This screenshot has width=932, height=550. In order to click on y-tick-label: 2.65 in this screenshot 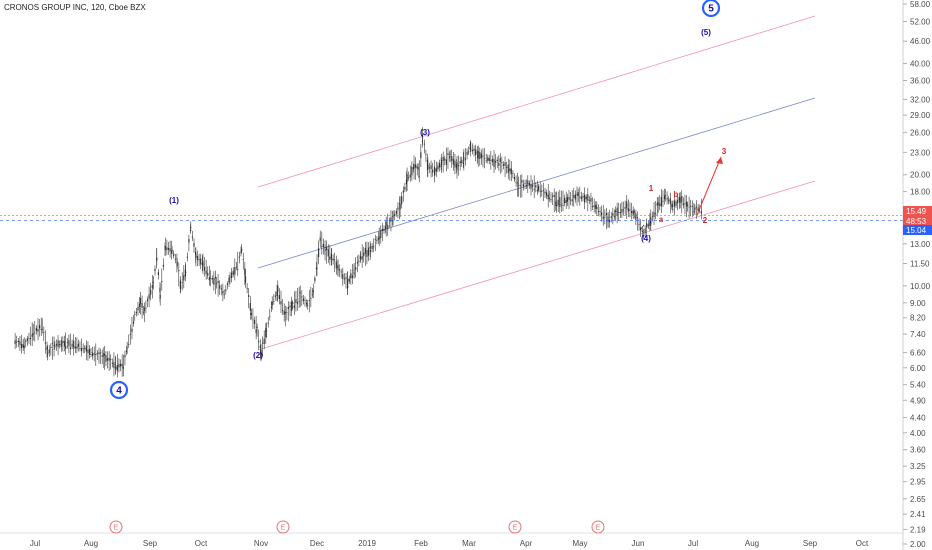, I will do `click(918, 499)`.